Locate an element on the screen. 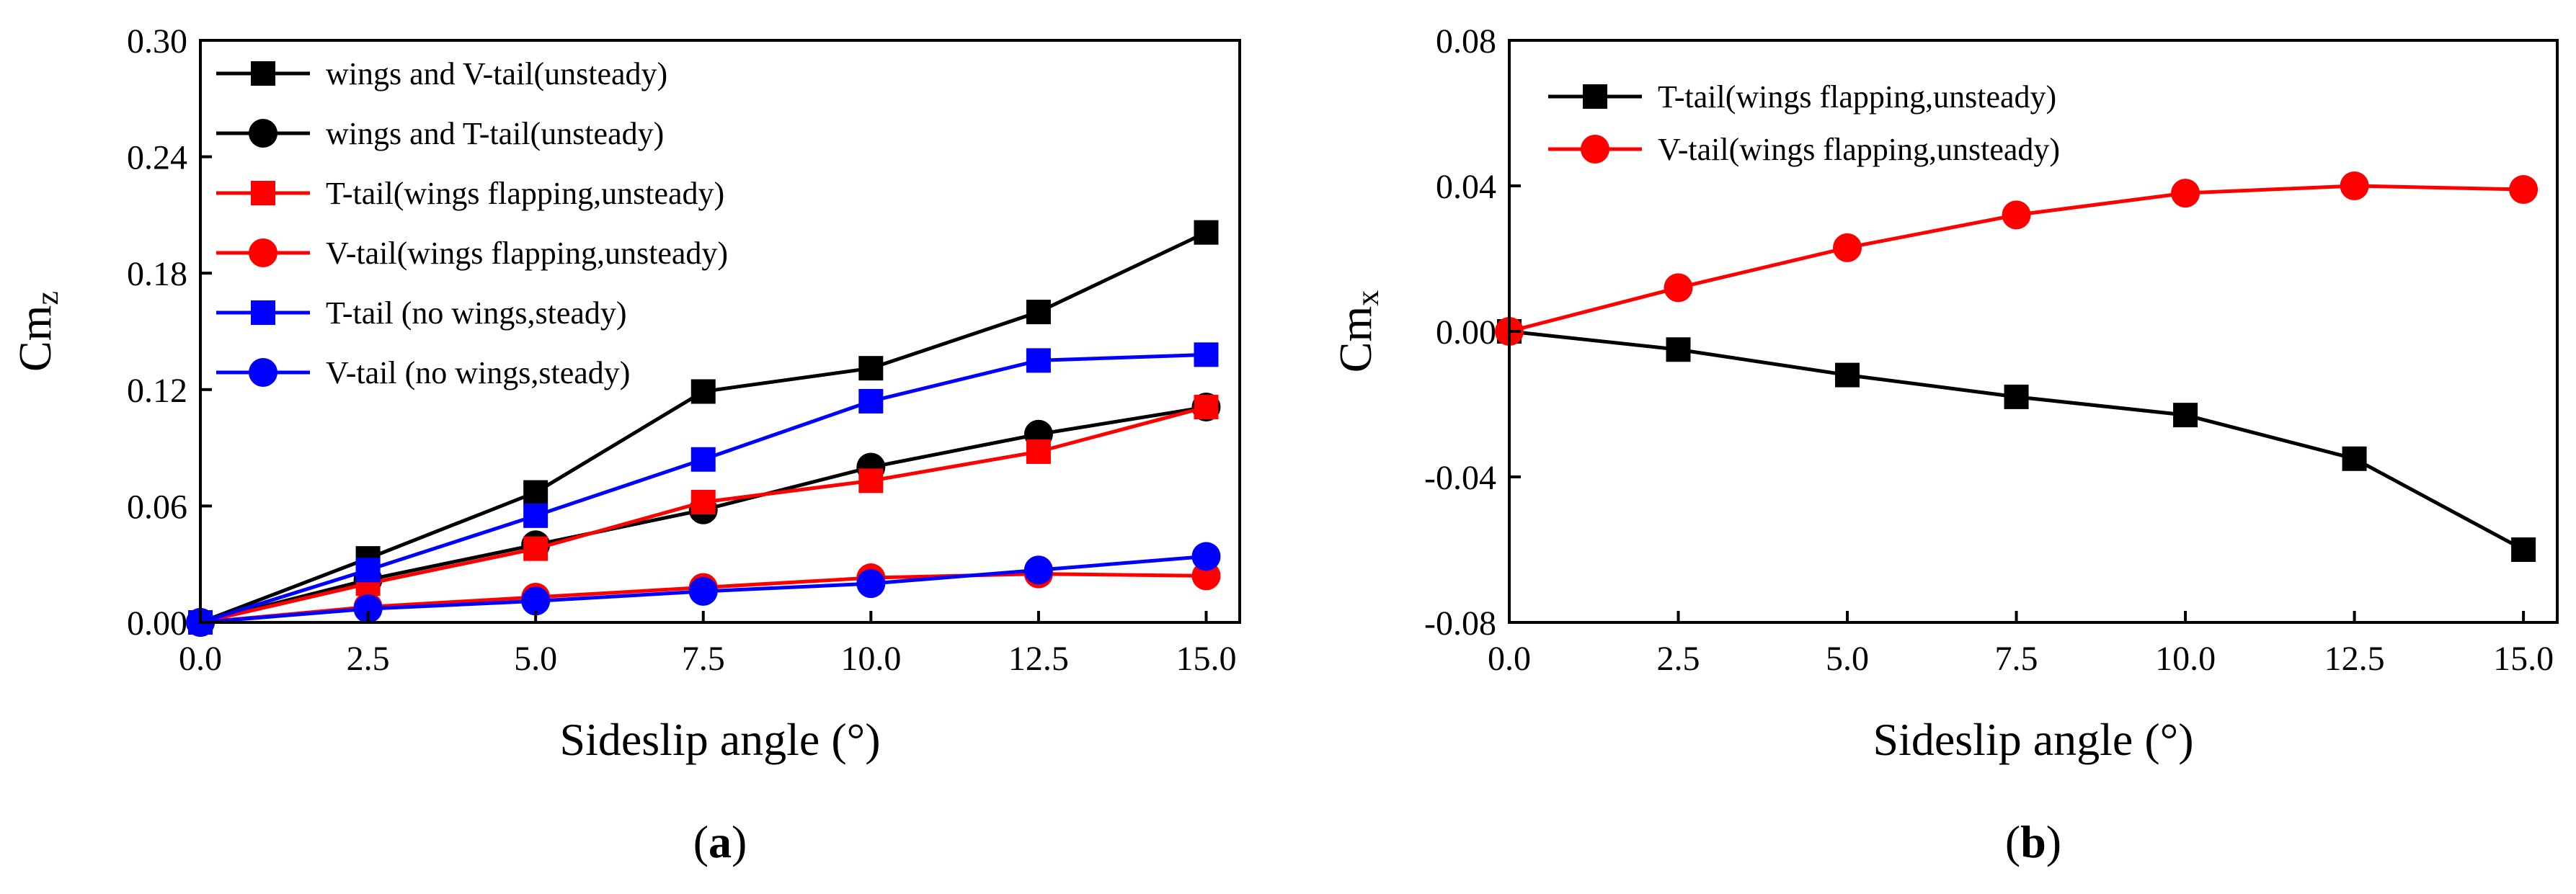 Image resolution: width=2576 pixels, height=894 pixels. y-tick-label: -0.04 is located at coordinates (1460, 478).